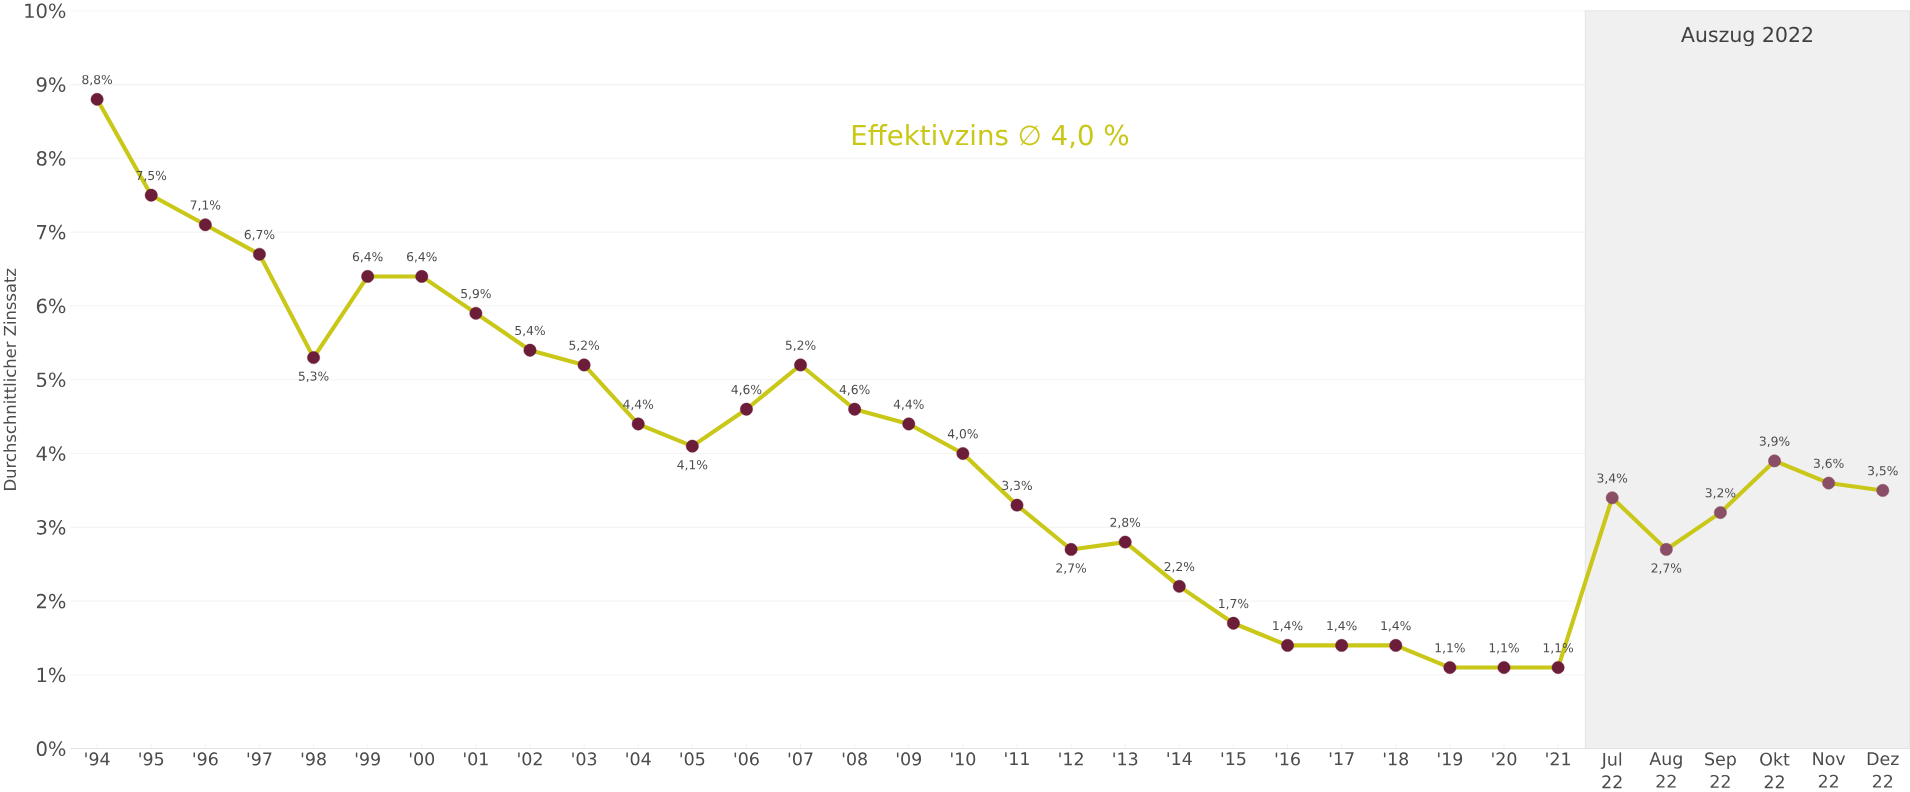 The height and width of the screenshot is (792, 1910). Describe the element at coordinates (151, 759) in the screenshot. I see `x-tick-label: '95` at that location.